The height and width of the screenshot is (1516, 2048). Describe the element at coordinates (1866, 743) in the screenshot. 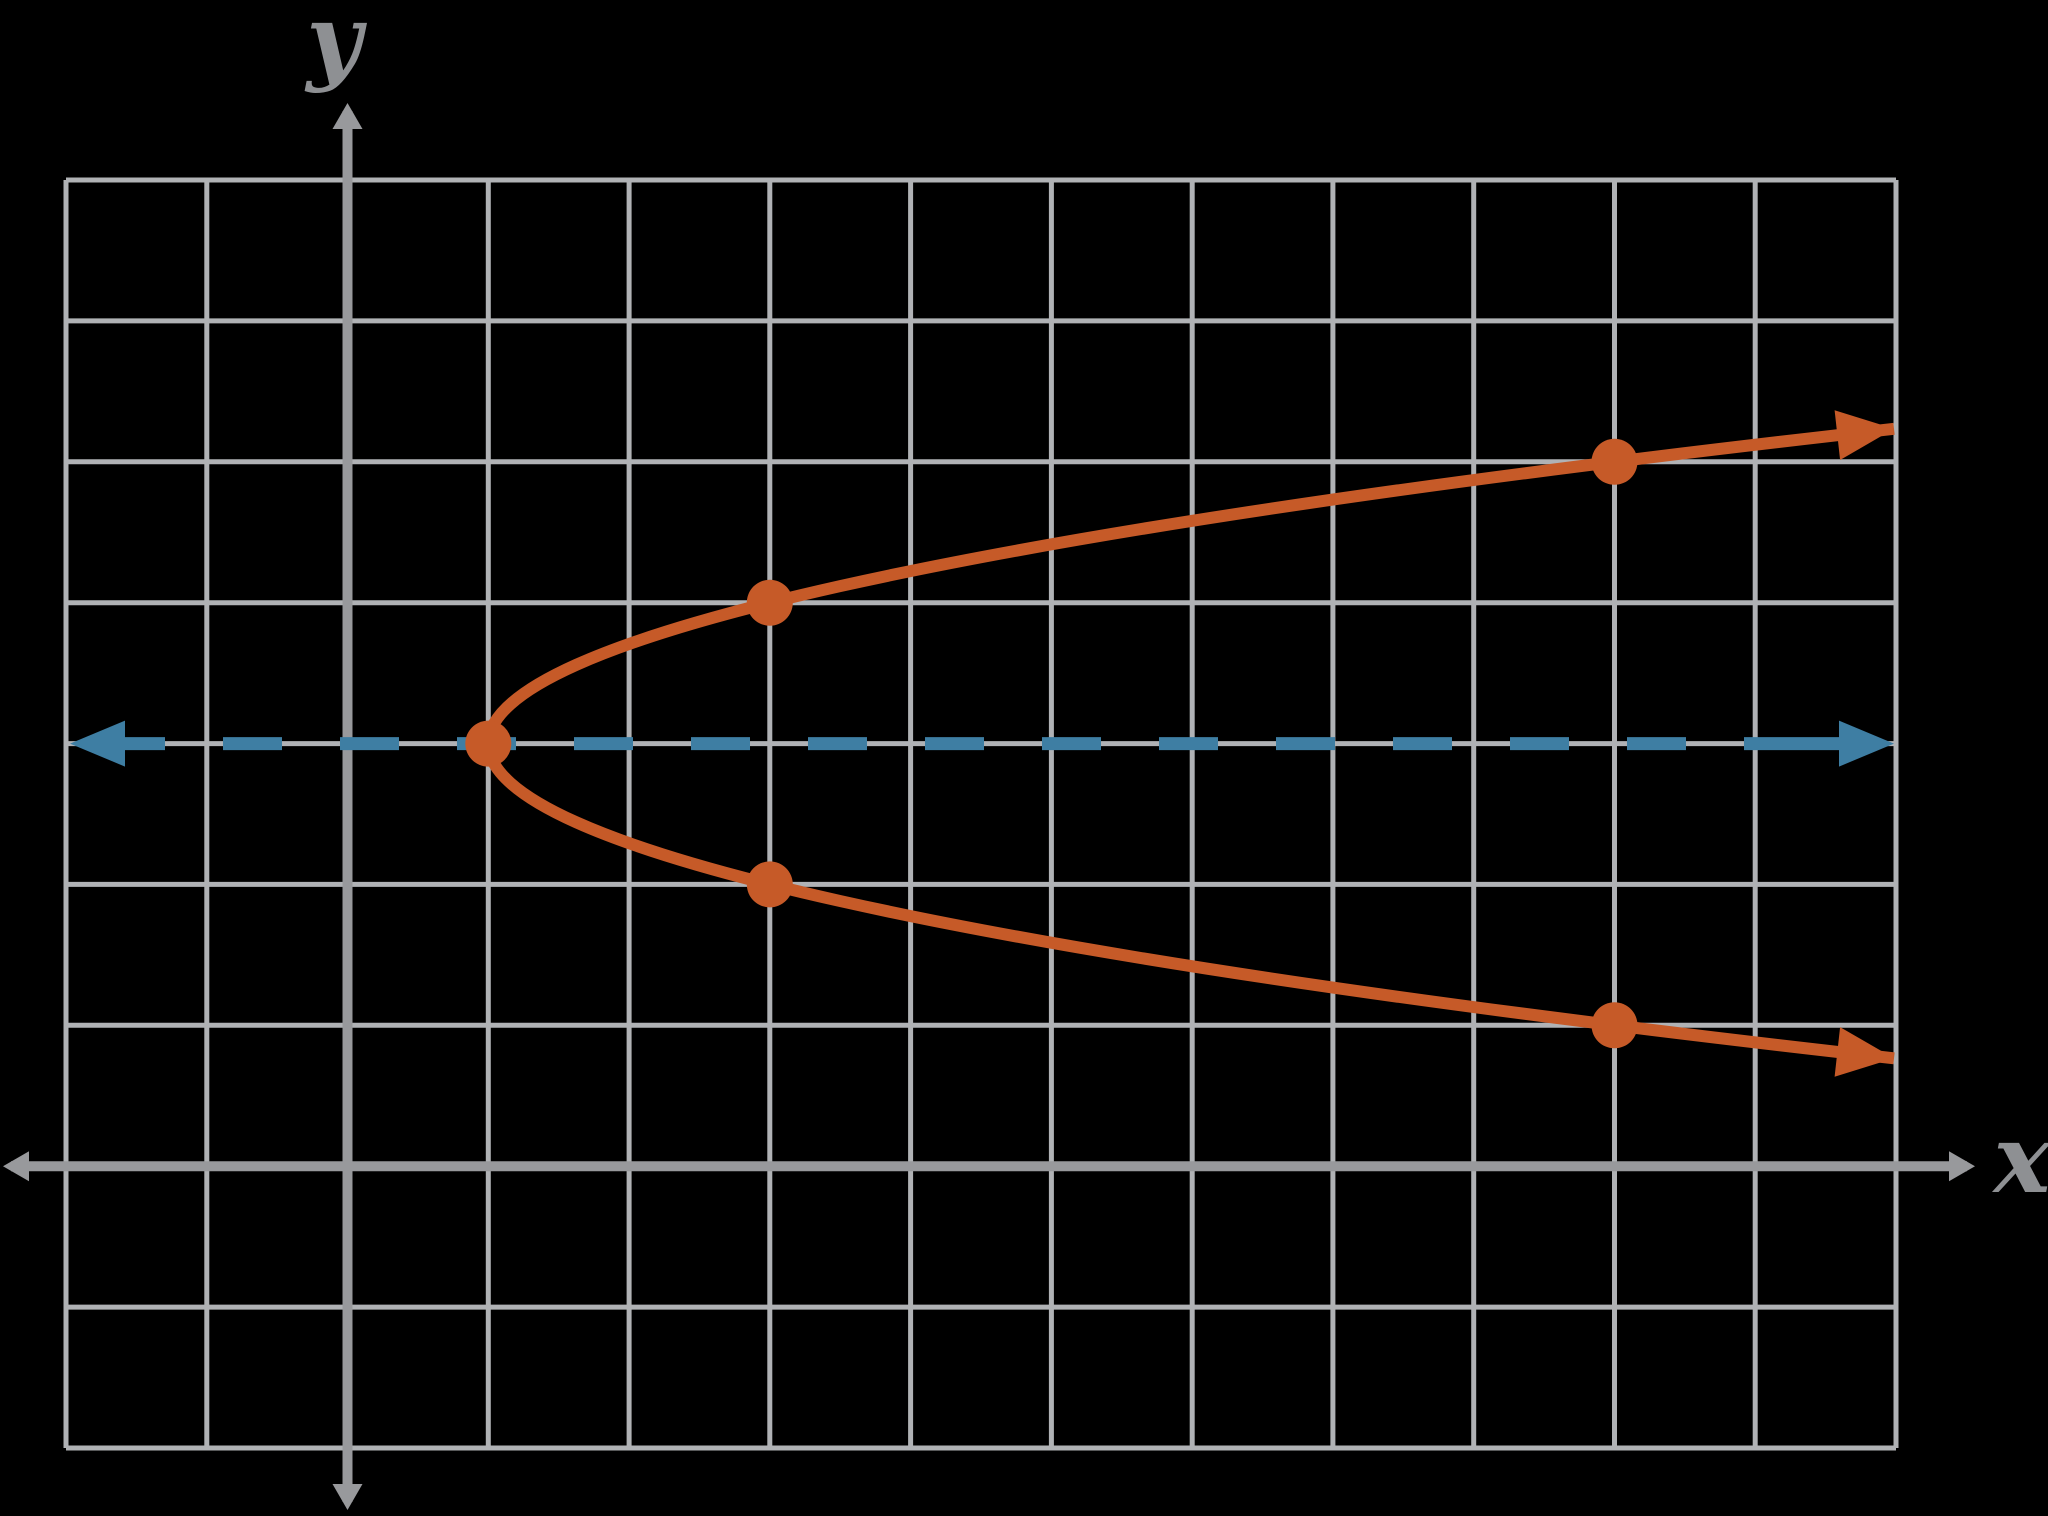

I see `dashed-line-right-arrow-icon` at that location.